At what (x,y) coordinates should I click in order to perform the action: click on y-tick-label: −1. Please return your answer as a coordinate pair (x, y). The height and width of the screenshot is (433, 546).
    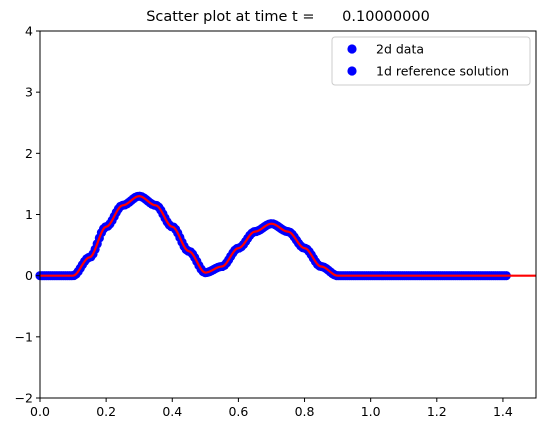
    Looking at the image, I should click on (24, 336).